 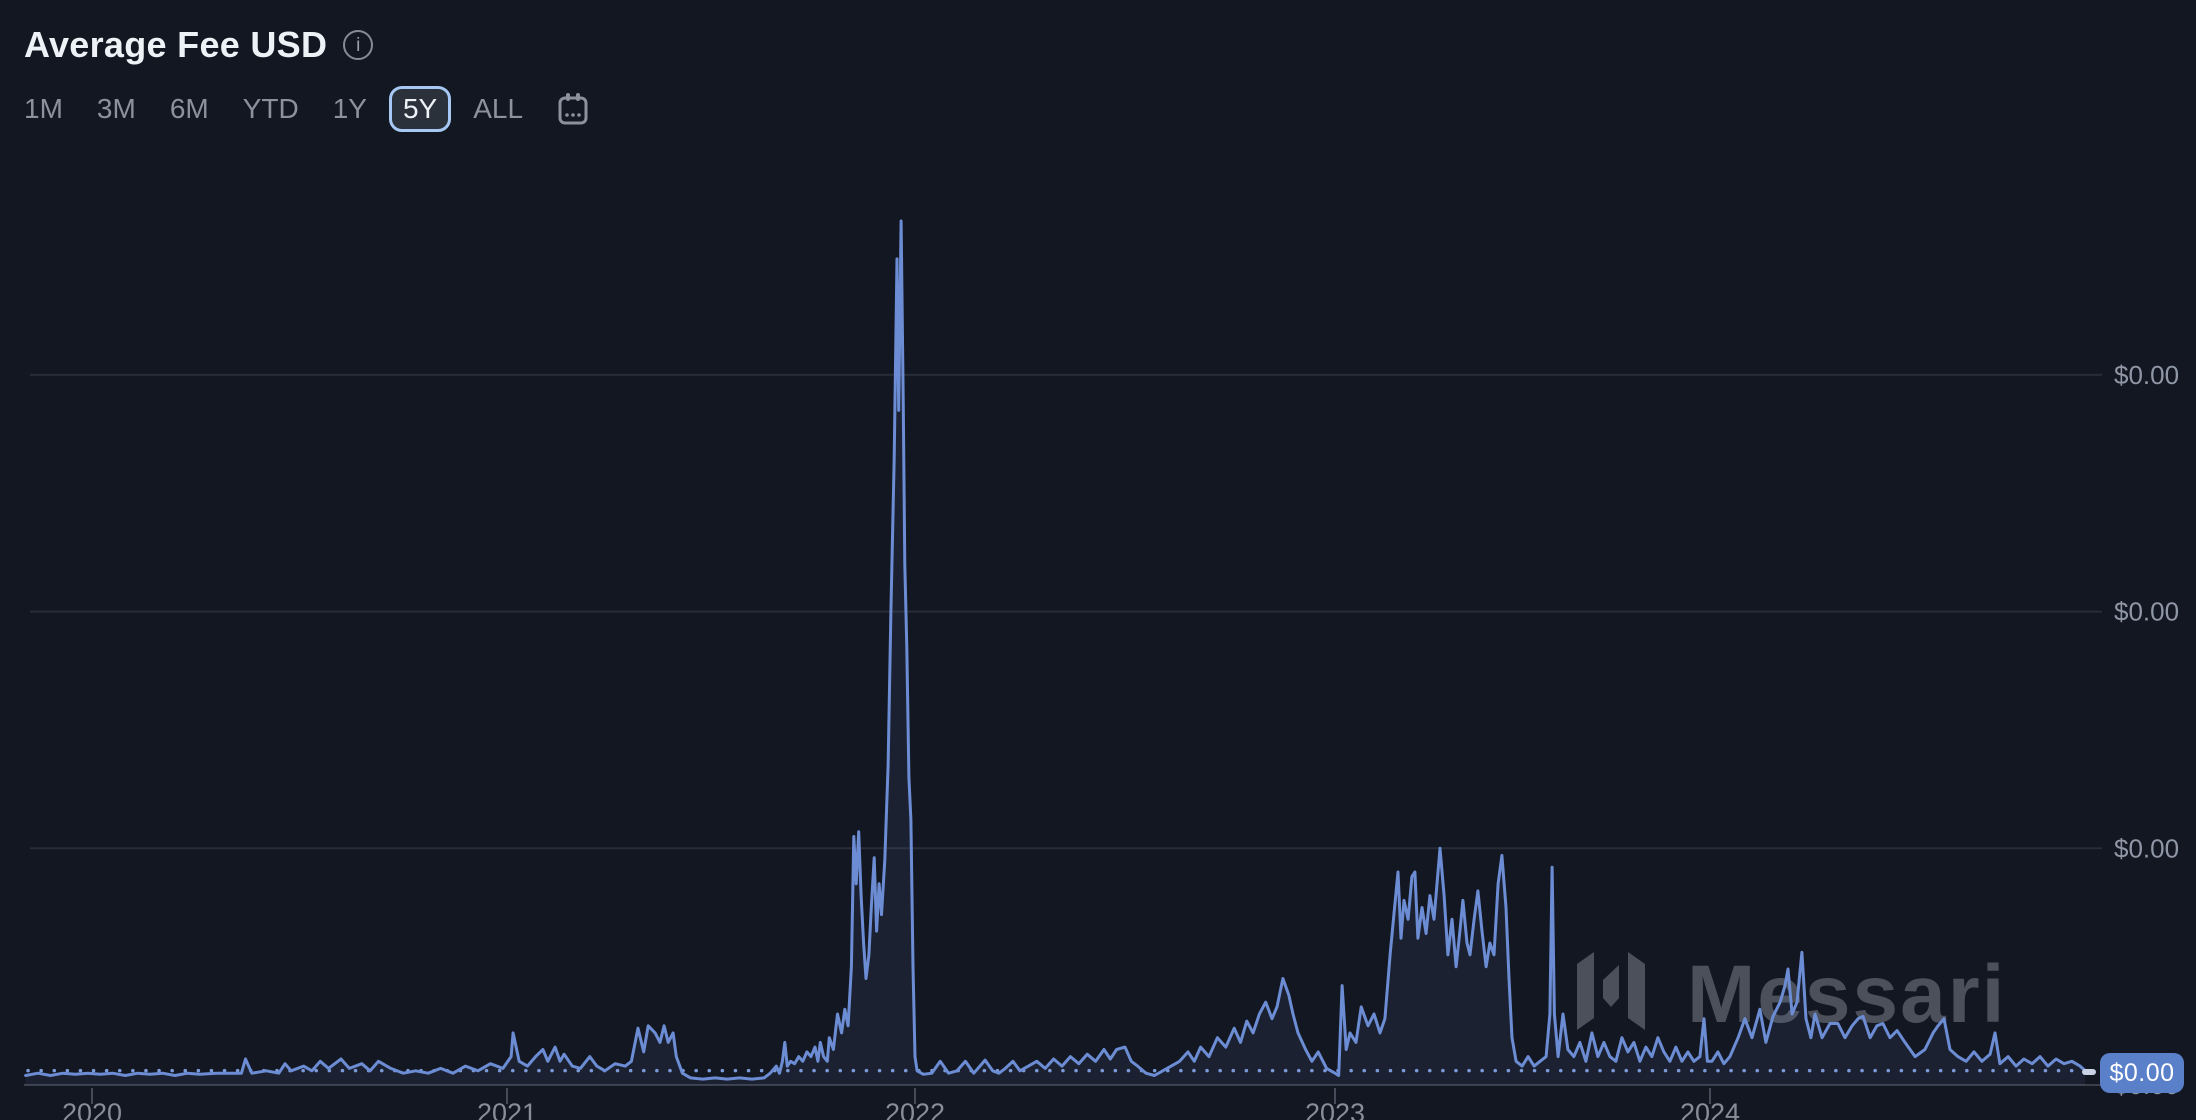 I want to click on chart-title: Average Fee USD, so click(x=176, y=44).